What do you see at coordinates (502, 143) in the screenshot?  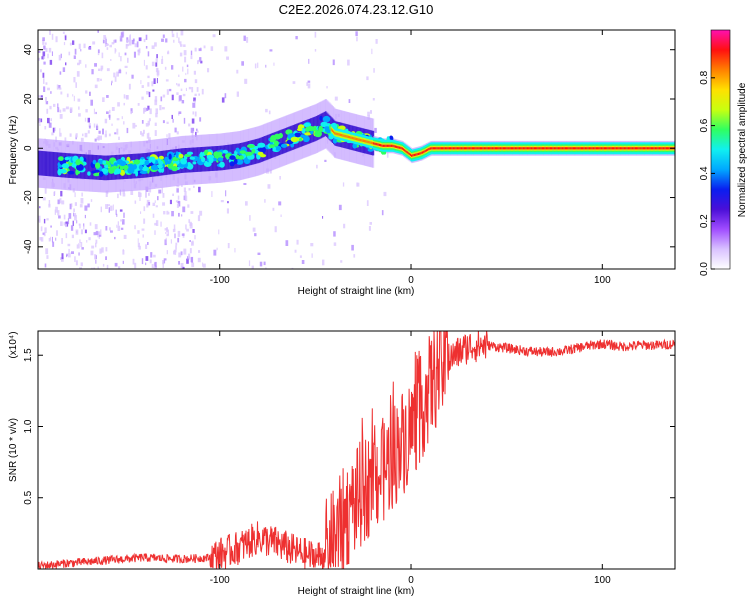 I see `tone-band` at bounding box center [502, 143].